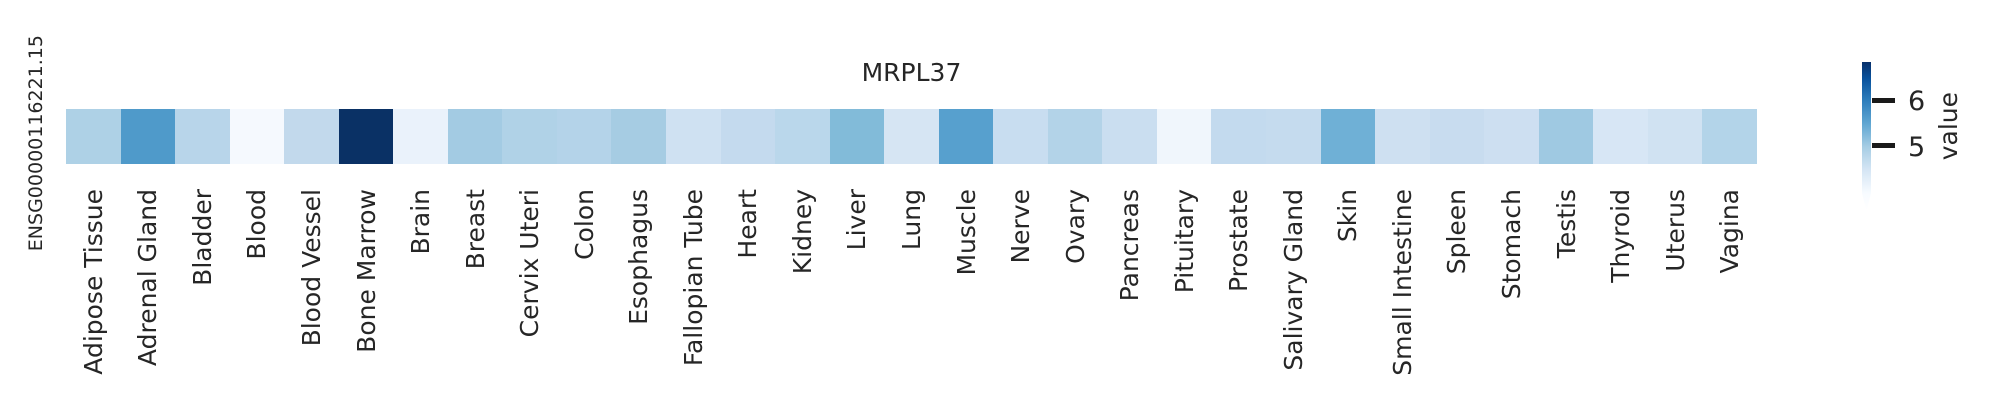  What do you see at coordinates (1348, 294) in the screenshot?
I see `x-tick-skin: Skin` at bounding box center [1348, 294].